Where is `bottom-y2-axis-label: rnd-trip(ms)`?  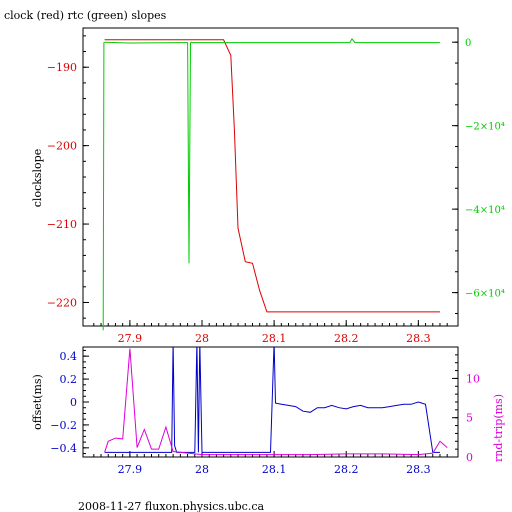 bottom-y2-axis-label: rnd-trip(ms) is located at coordinates (498, 428).